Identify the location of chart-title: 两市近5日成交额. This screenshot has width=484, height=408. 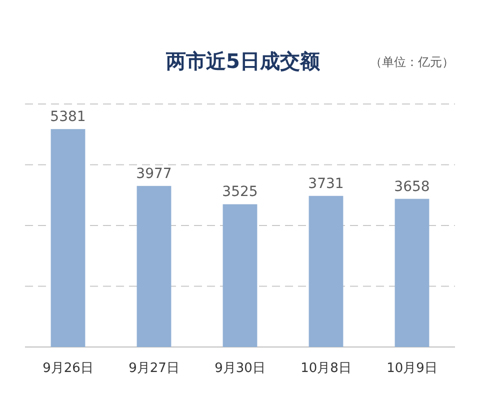
(243, 61).